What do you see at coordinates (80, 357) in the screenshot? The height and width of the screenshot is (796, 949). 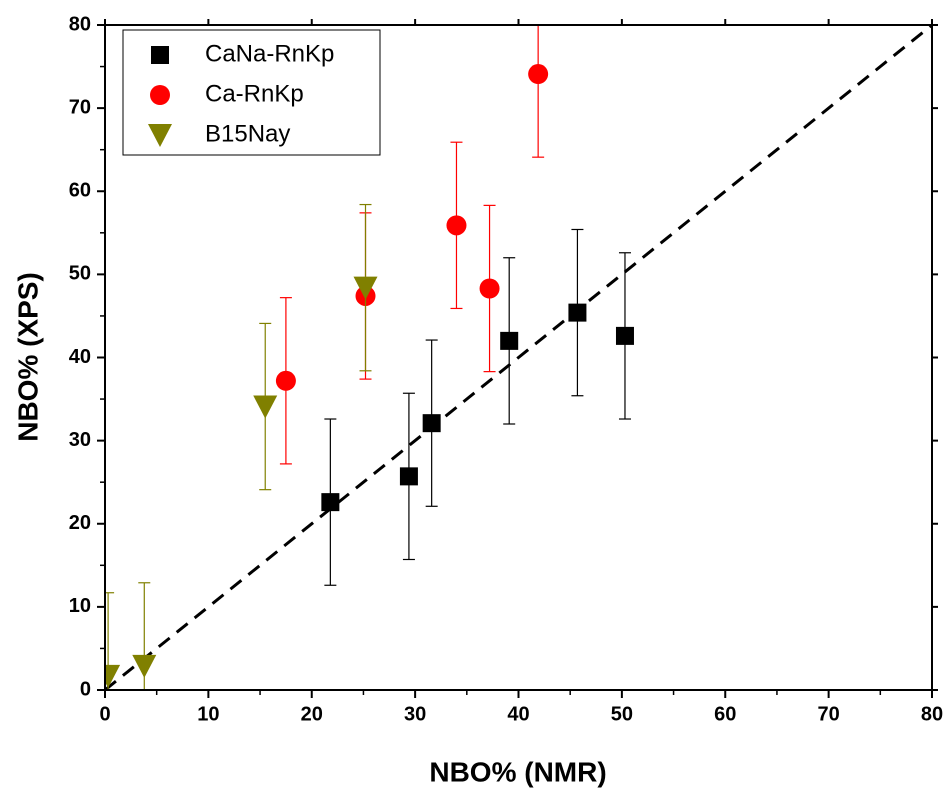 I see `y-tick-label: 40` at bounding box center [80, 357].